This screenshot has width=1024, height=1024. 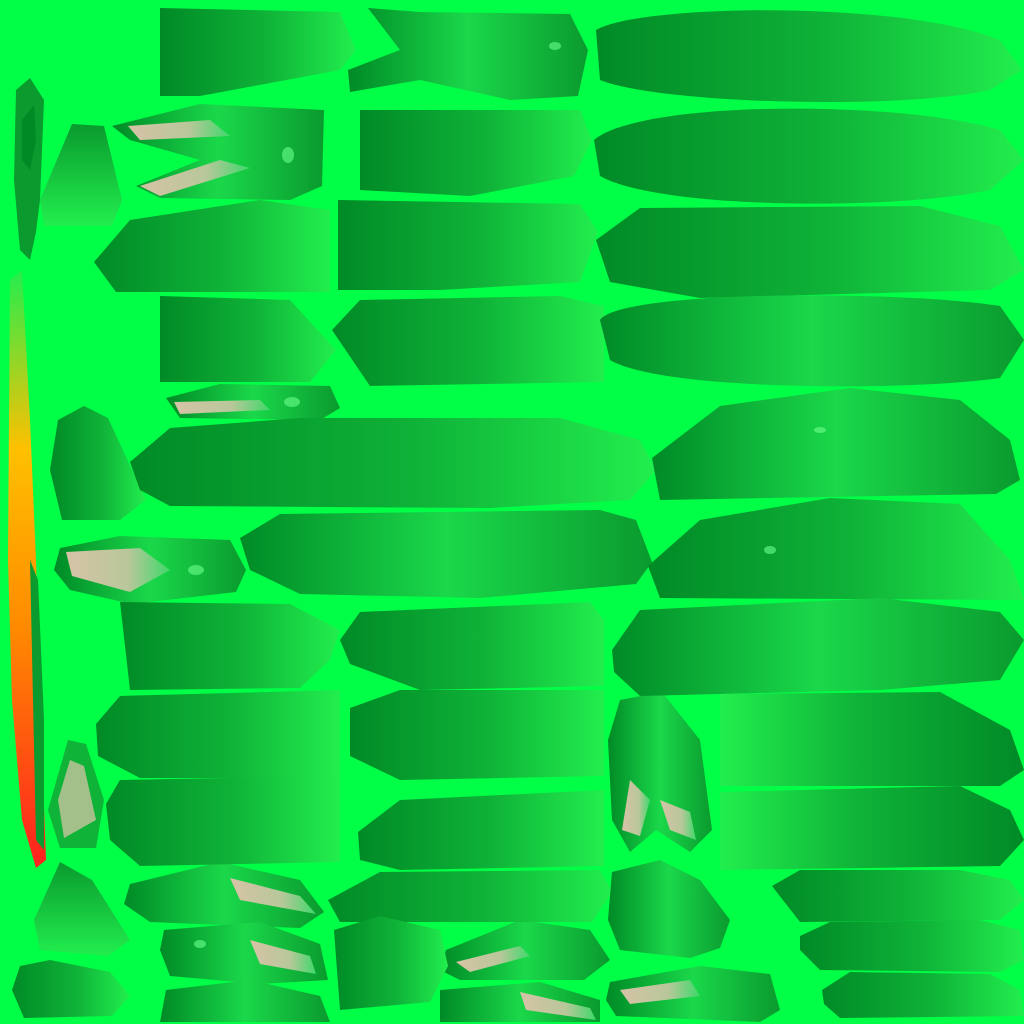 What do you see at coordinates (79, 571) in the screenshot?
I see `leaf-bud-pieces` at bounding box center [79, 571].